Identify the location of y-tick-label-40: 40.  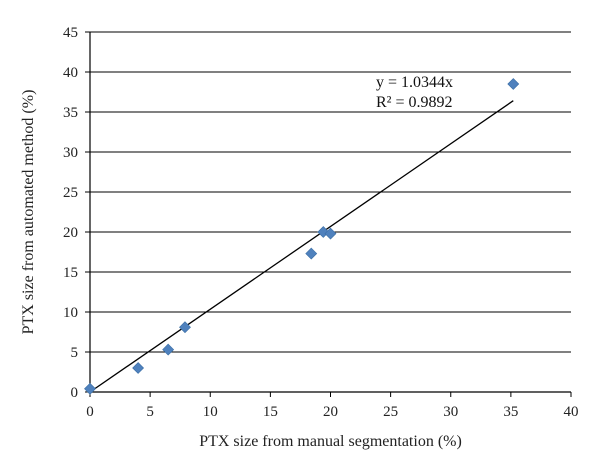
(70, 73).